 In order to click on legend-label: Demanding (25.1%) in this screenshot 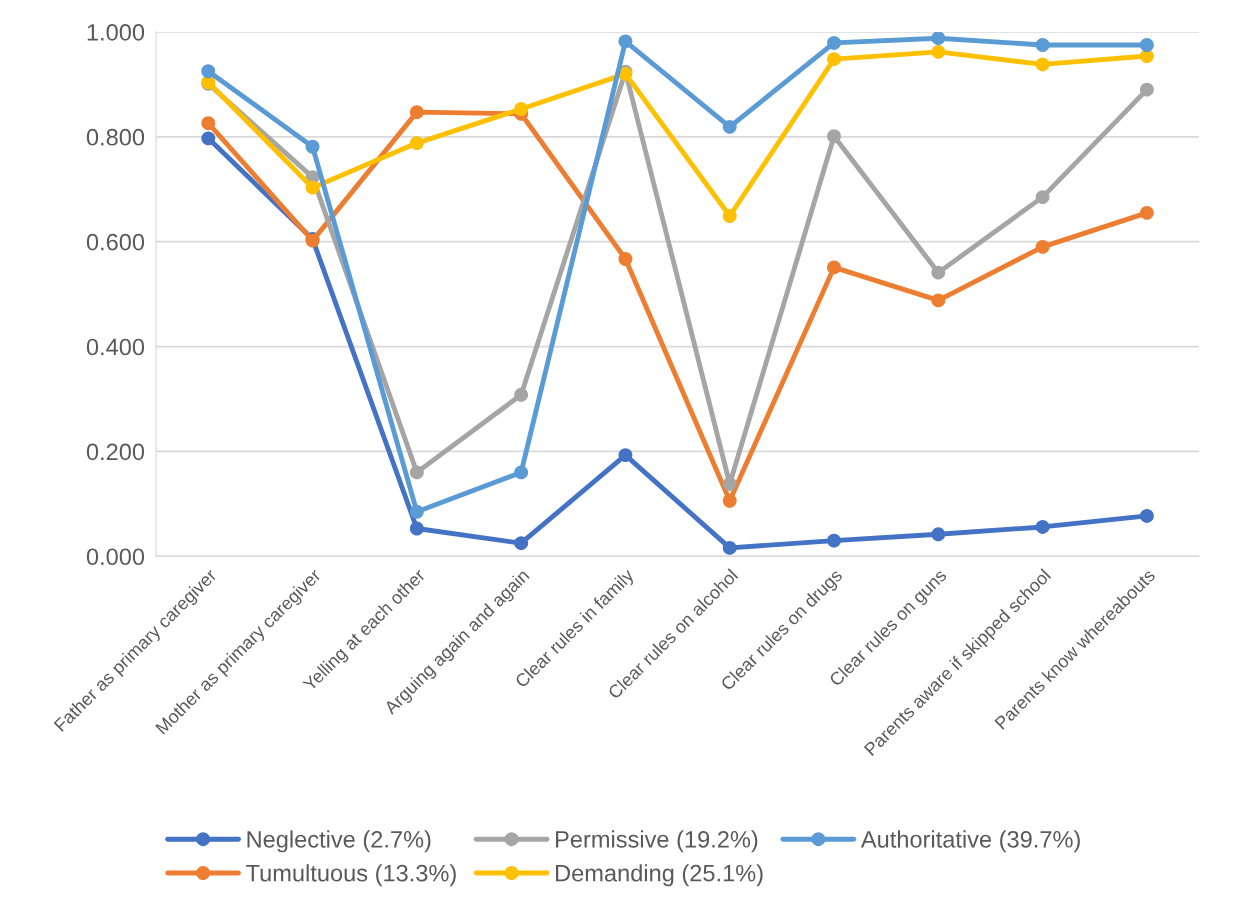, I will do `click(659, 875)`.